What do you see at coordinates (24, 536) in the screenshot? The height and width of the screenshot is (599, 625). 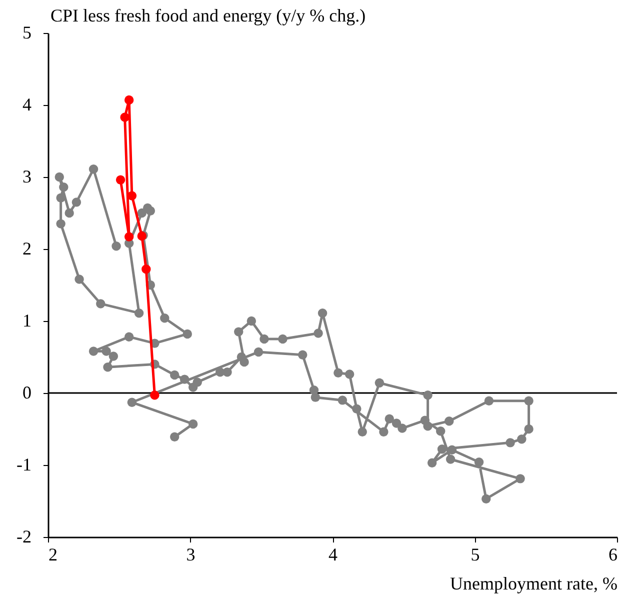 I see `y-tick-label: -2` at bounding box center [24, 536].